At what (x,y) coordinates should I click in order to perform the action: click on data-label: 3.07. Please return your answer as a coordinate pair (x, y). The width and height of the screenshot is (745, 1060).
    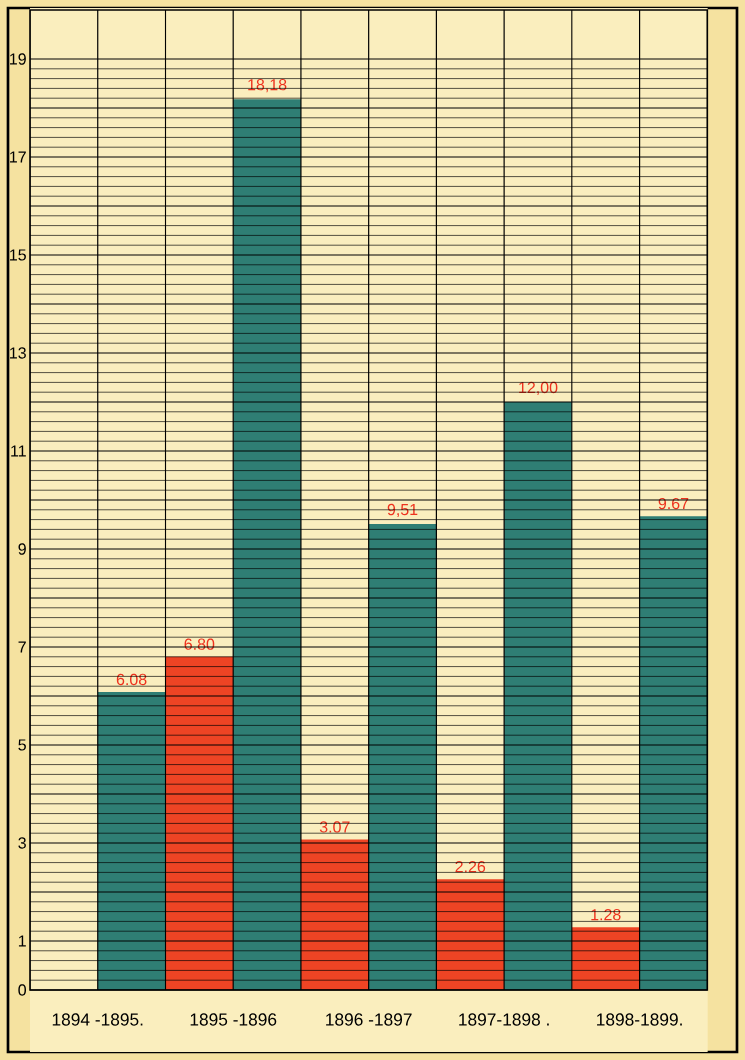
    Looking at the image, I should click on (334, 827).